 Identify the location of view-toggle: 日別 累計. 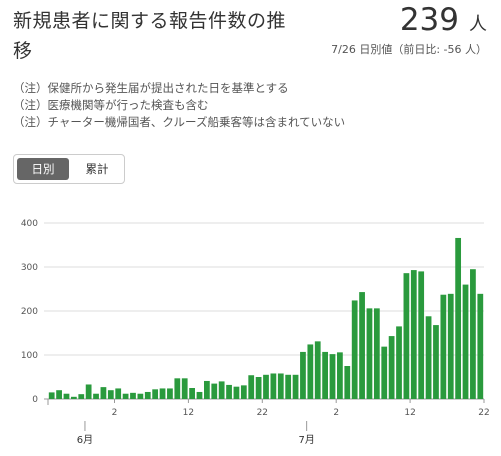
(69, 169).